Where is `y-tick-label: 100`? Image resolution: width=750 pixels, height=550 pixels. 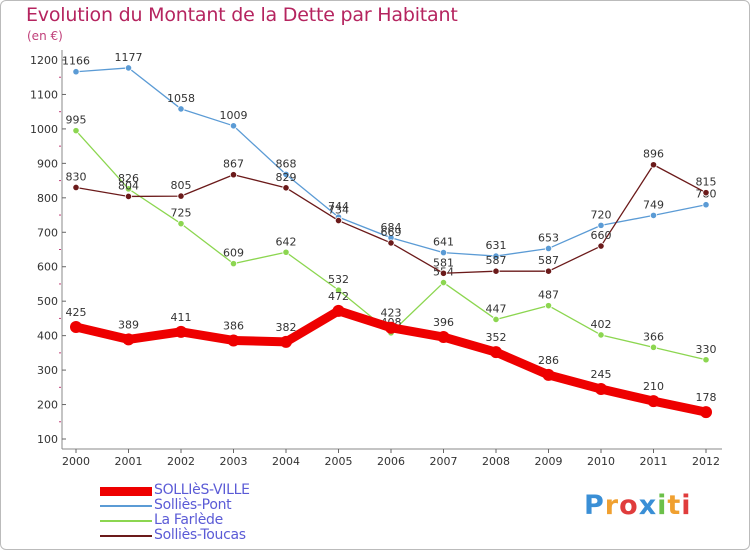 y-tick-label: 100 is located at coordinates (47, 439).